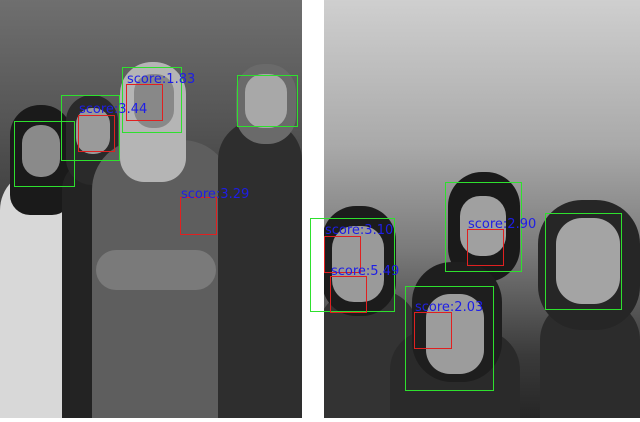 The image size is (640, 422). What do you see at coordinates (260, 269) in the screenshot?
I see `person-silhouette` at bounding box center [260, 269].